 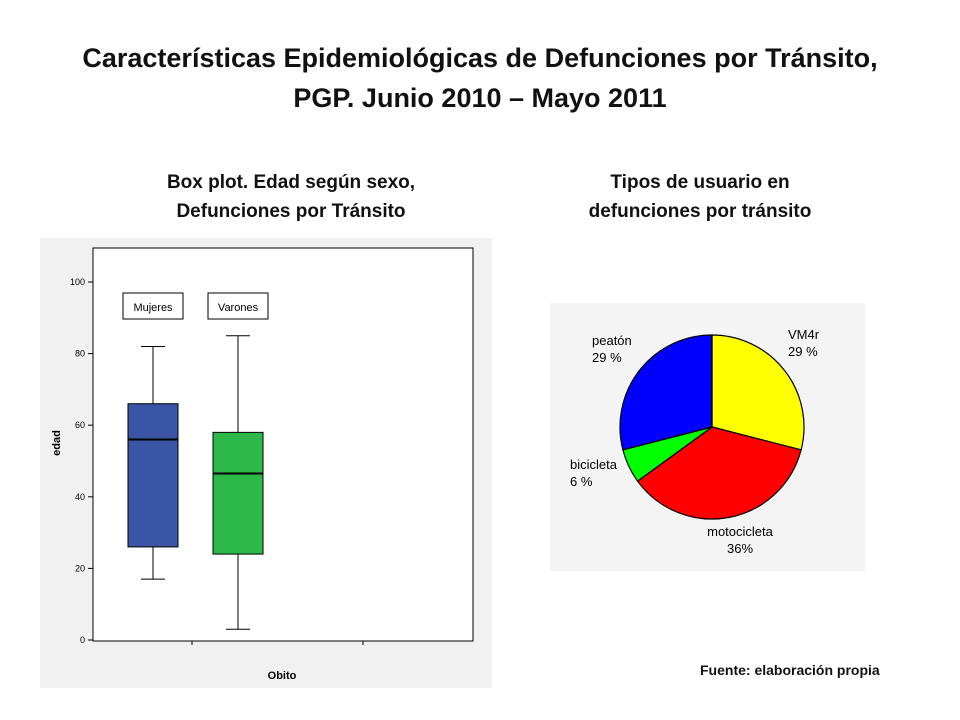 What do you see at coordinates (607, 357) in the screenshot?
I see `slice-percent-peaton: 29 %` at bounding box center [607, 357].